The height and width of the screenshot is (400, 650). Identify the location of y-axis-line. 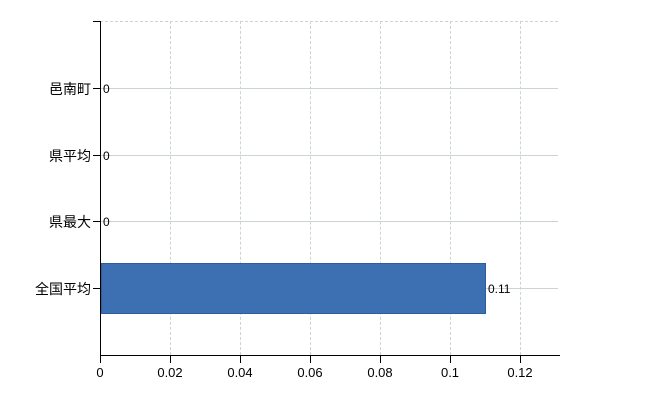
(100, 188).